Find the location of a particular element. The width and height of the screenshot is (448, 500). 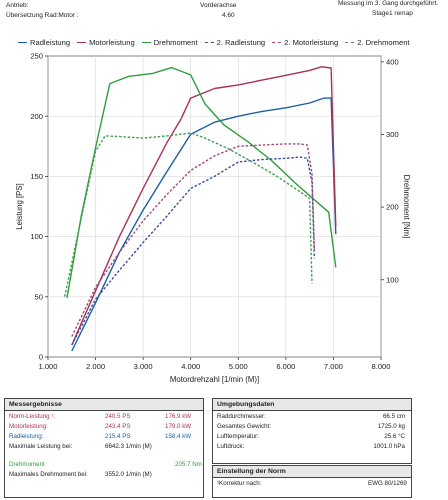

result-v2: 179.0 kW is located at coordinates (178, 426).